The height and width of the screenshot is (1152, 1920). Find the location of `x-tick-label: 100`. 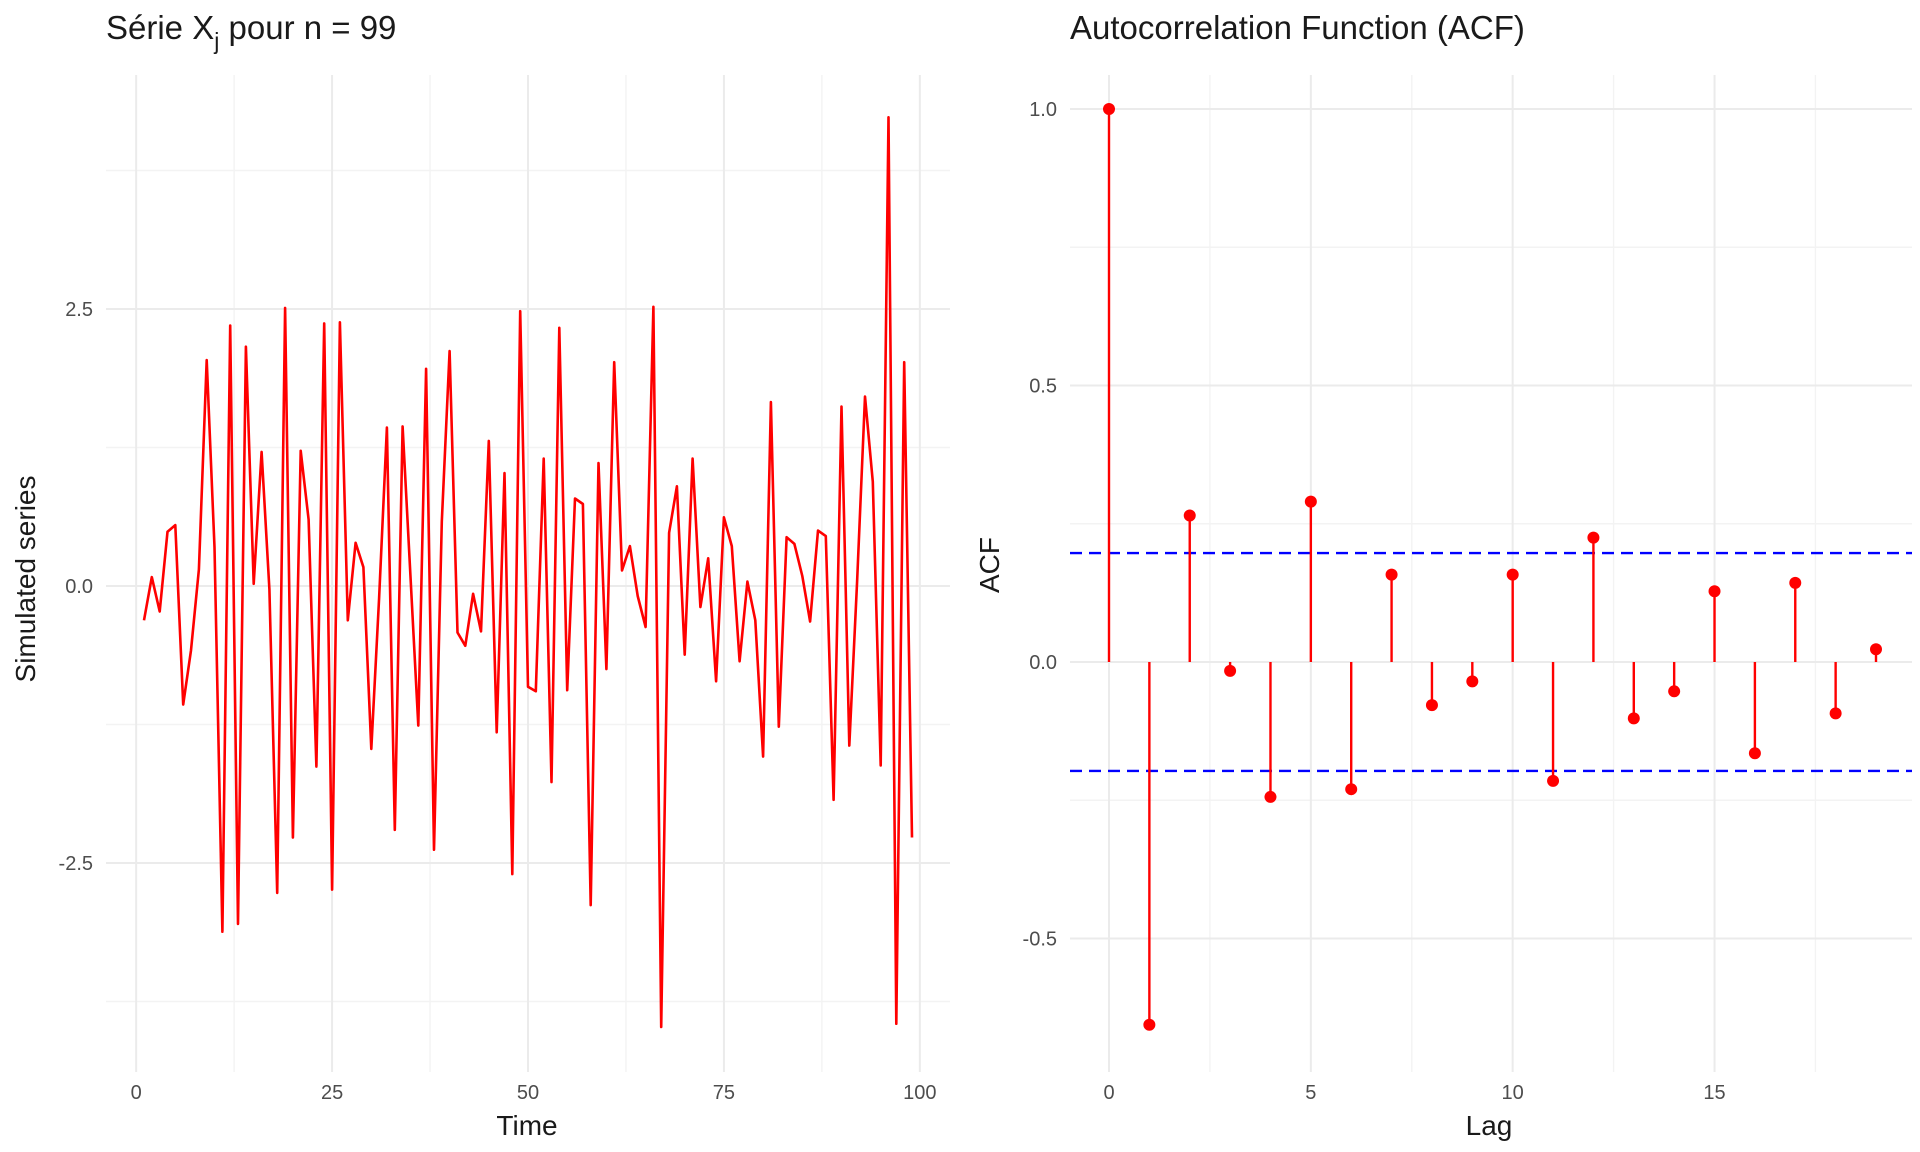

x-tick-label: 100 is located at coordinates (919, 1093).